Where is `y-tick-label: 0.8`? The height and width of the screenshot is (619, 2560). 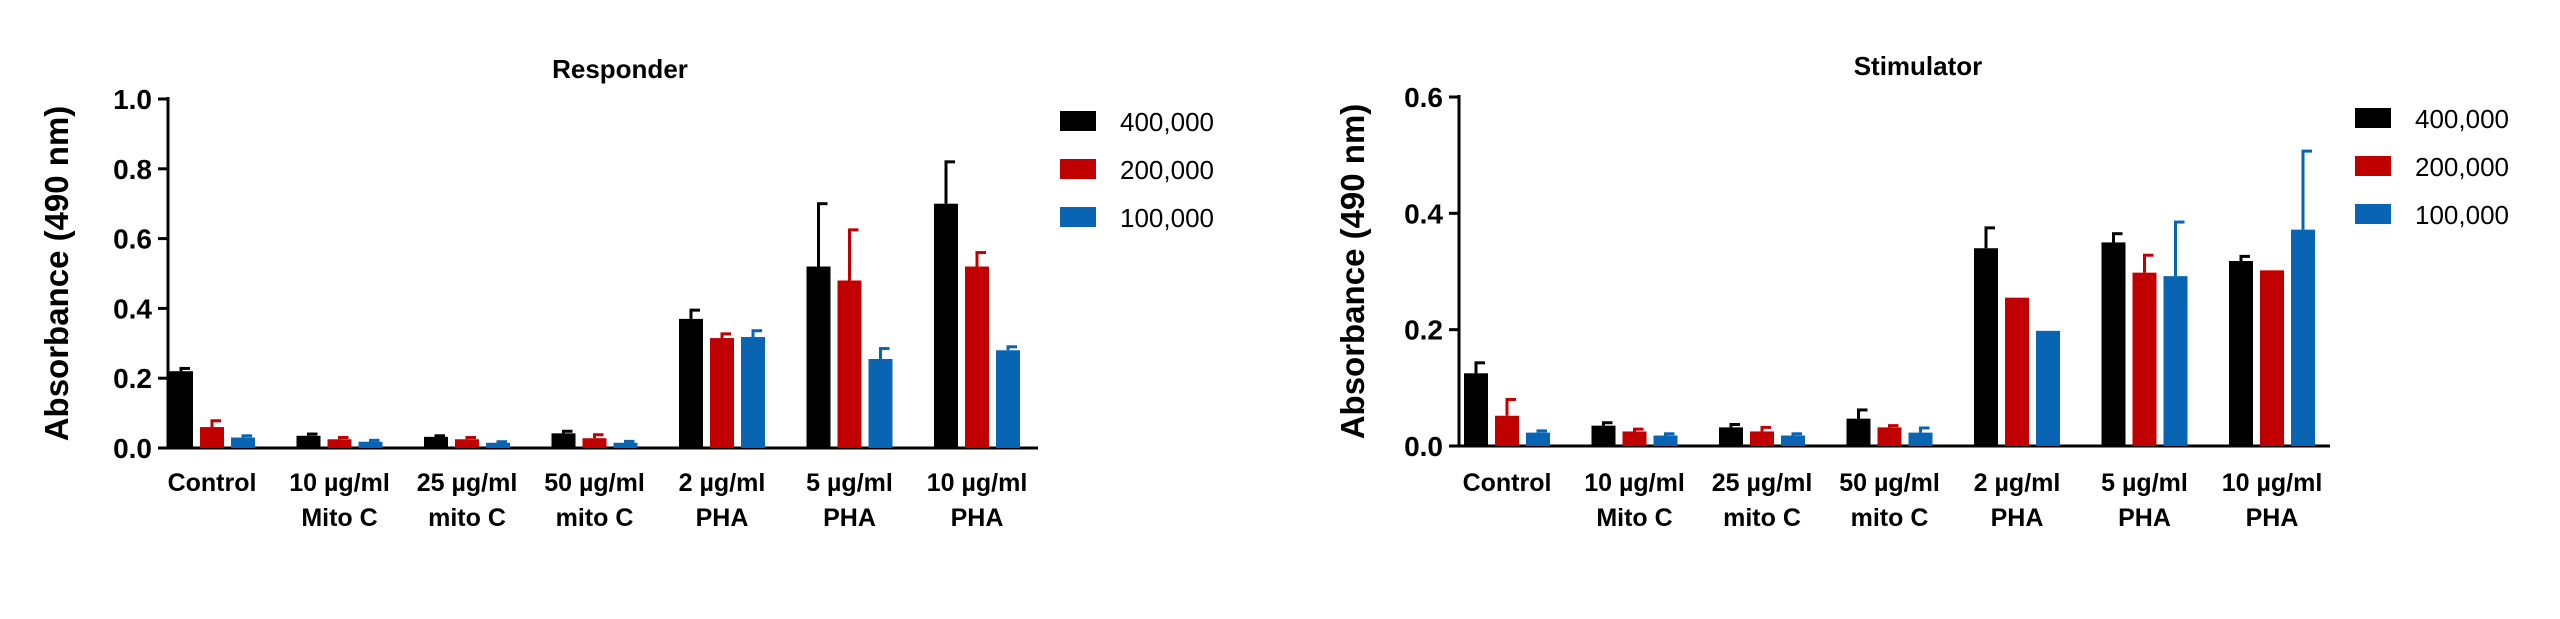 y-tick-label: 0.8 is located at coordinates (132, 169).